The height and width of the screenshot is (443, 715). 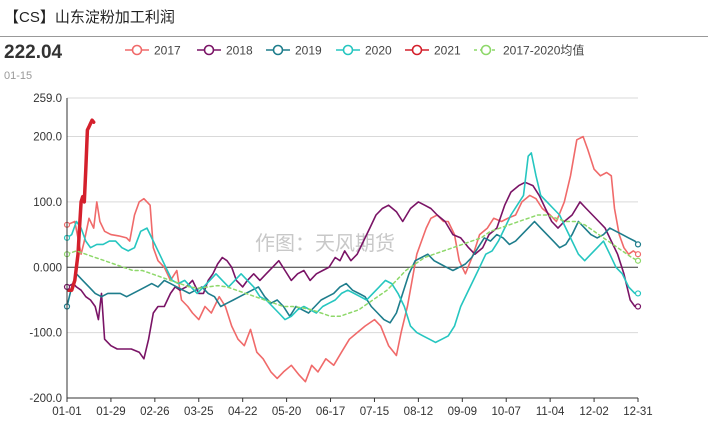 What do you see at coordinates (550, 412) in the screenshot?
I see `x-tick-label-11: 11-04` at bounding box center [550, 412].